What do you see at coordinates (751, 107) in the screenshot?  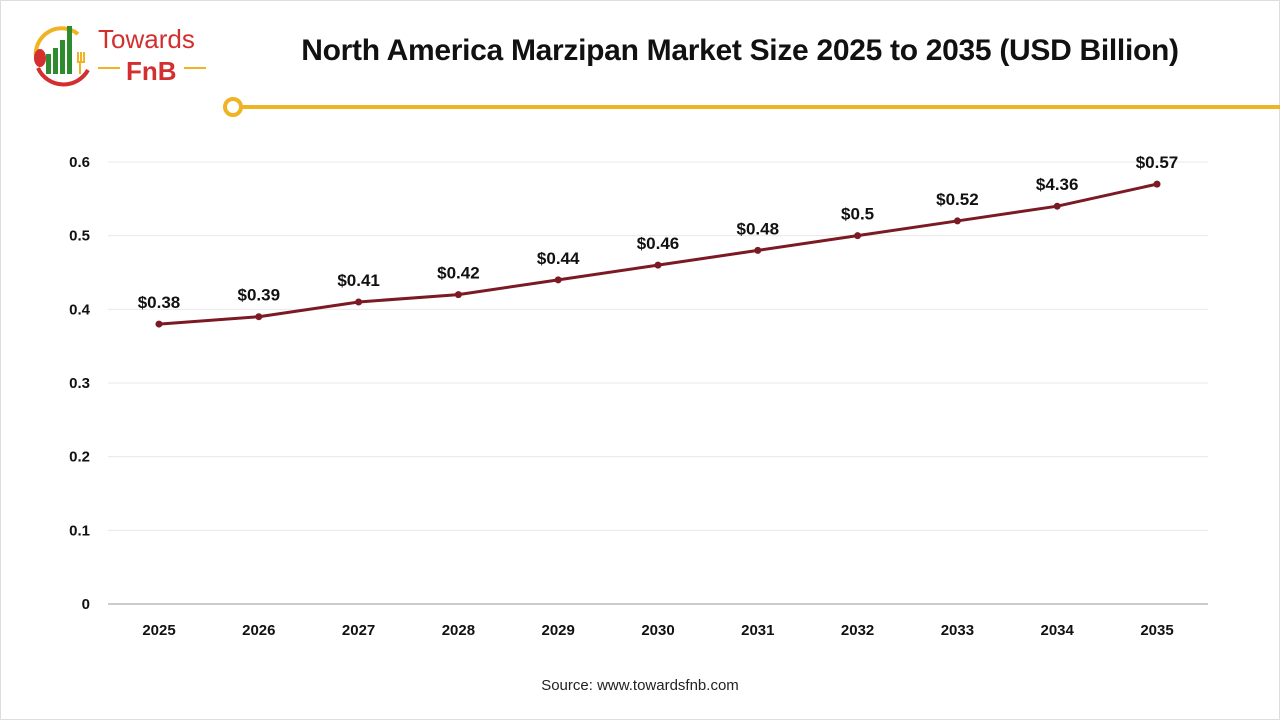 I see `title-divider` at bounding box center [751, 107].